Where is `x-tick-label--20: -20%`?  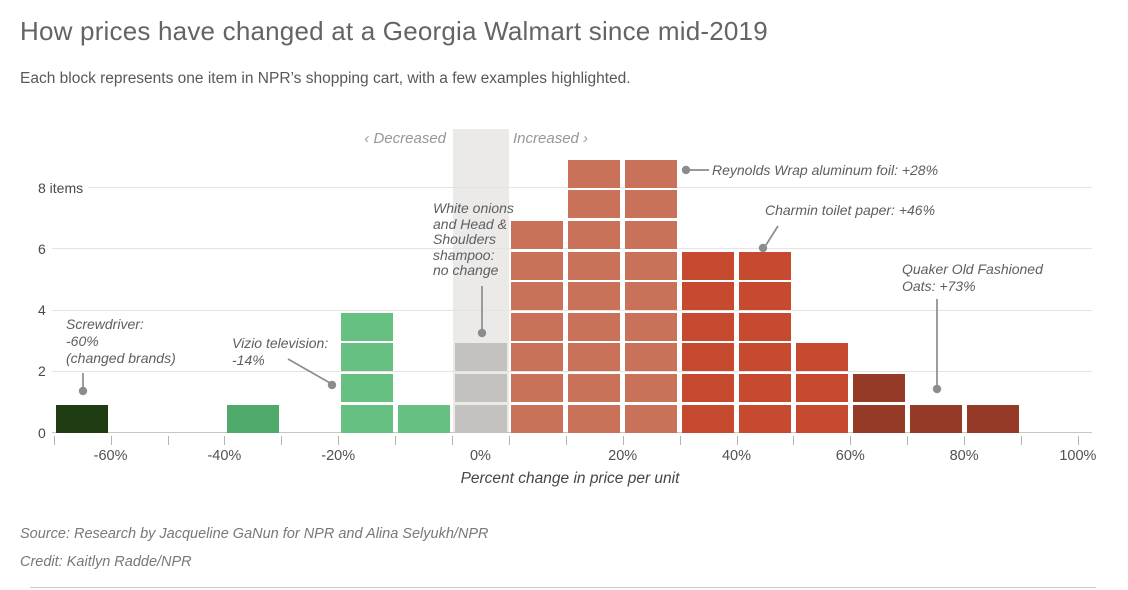
x-tick-label--20: -20% is located at coordinates (338, 456).